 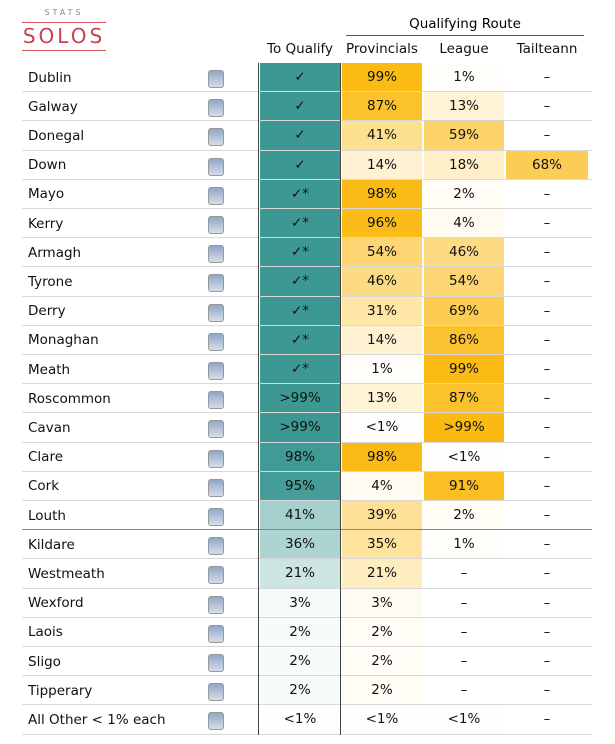 I want to click on logo: STATS SOLOS, so click(x=64, y=30).